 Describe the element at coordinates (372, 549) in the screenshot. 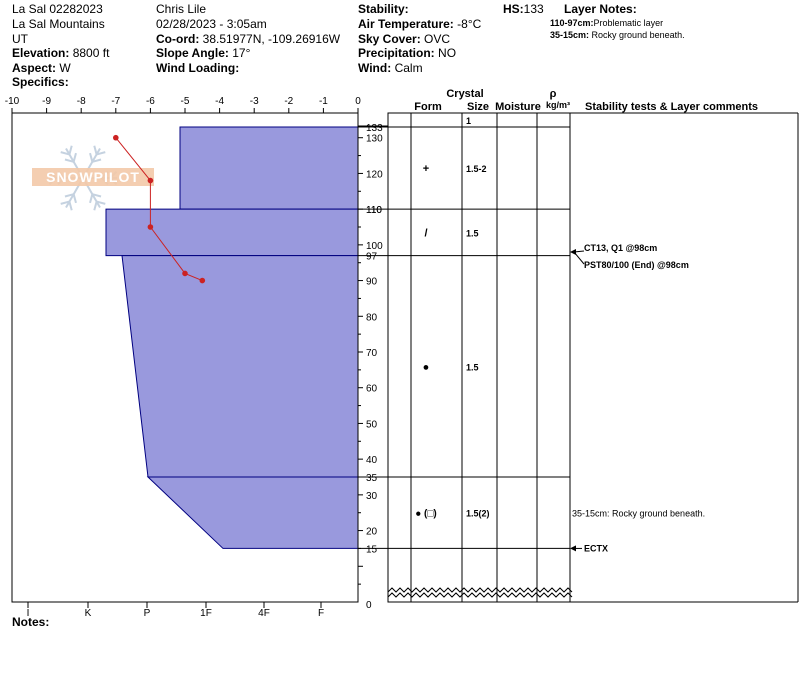

I see `layer-boundary-label: 15` at that location.